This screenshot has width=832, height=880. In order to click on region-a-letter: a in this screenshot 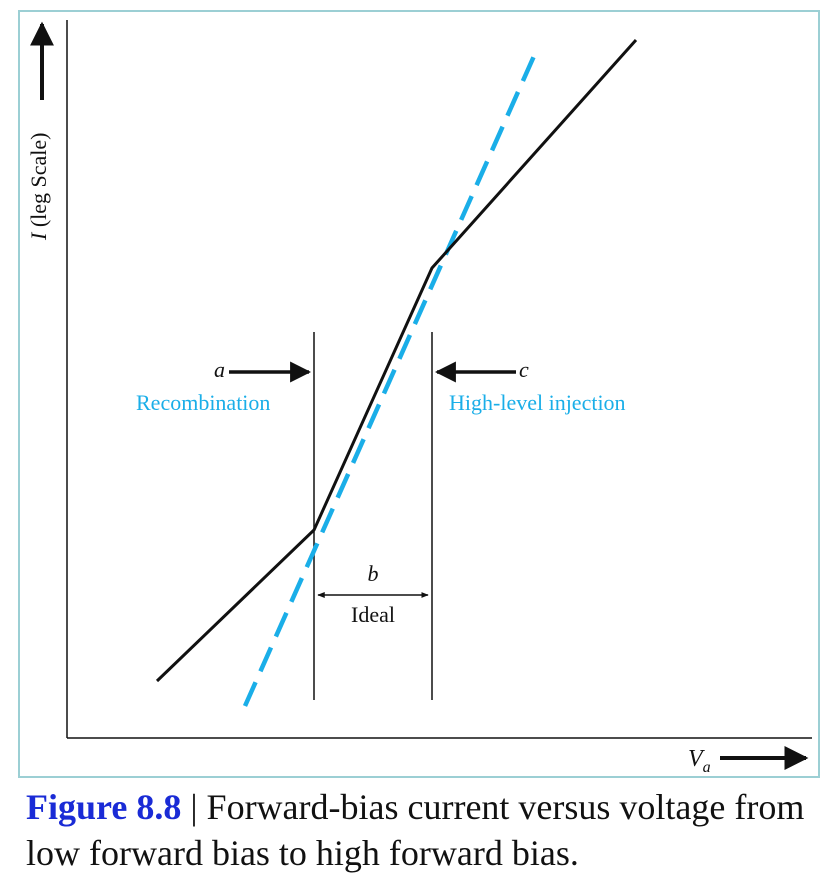, I will do `click(219, 369)`.